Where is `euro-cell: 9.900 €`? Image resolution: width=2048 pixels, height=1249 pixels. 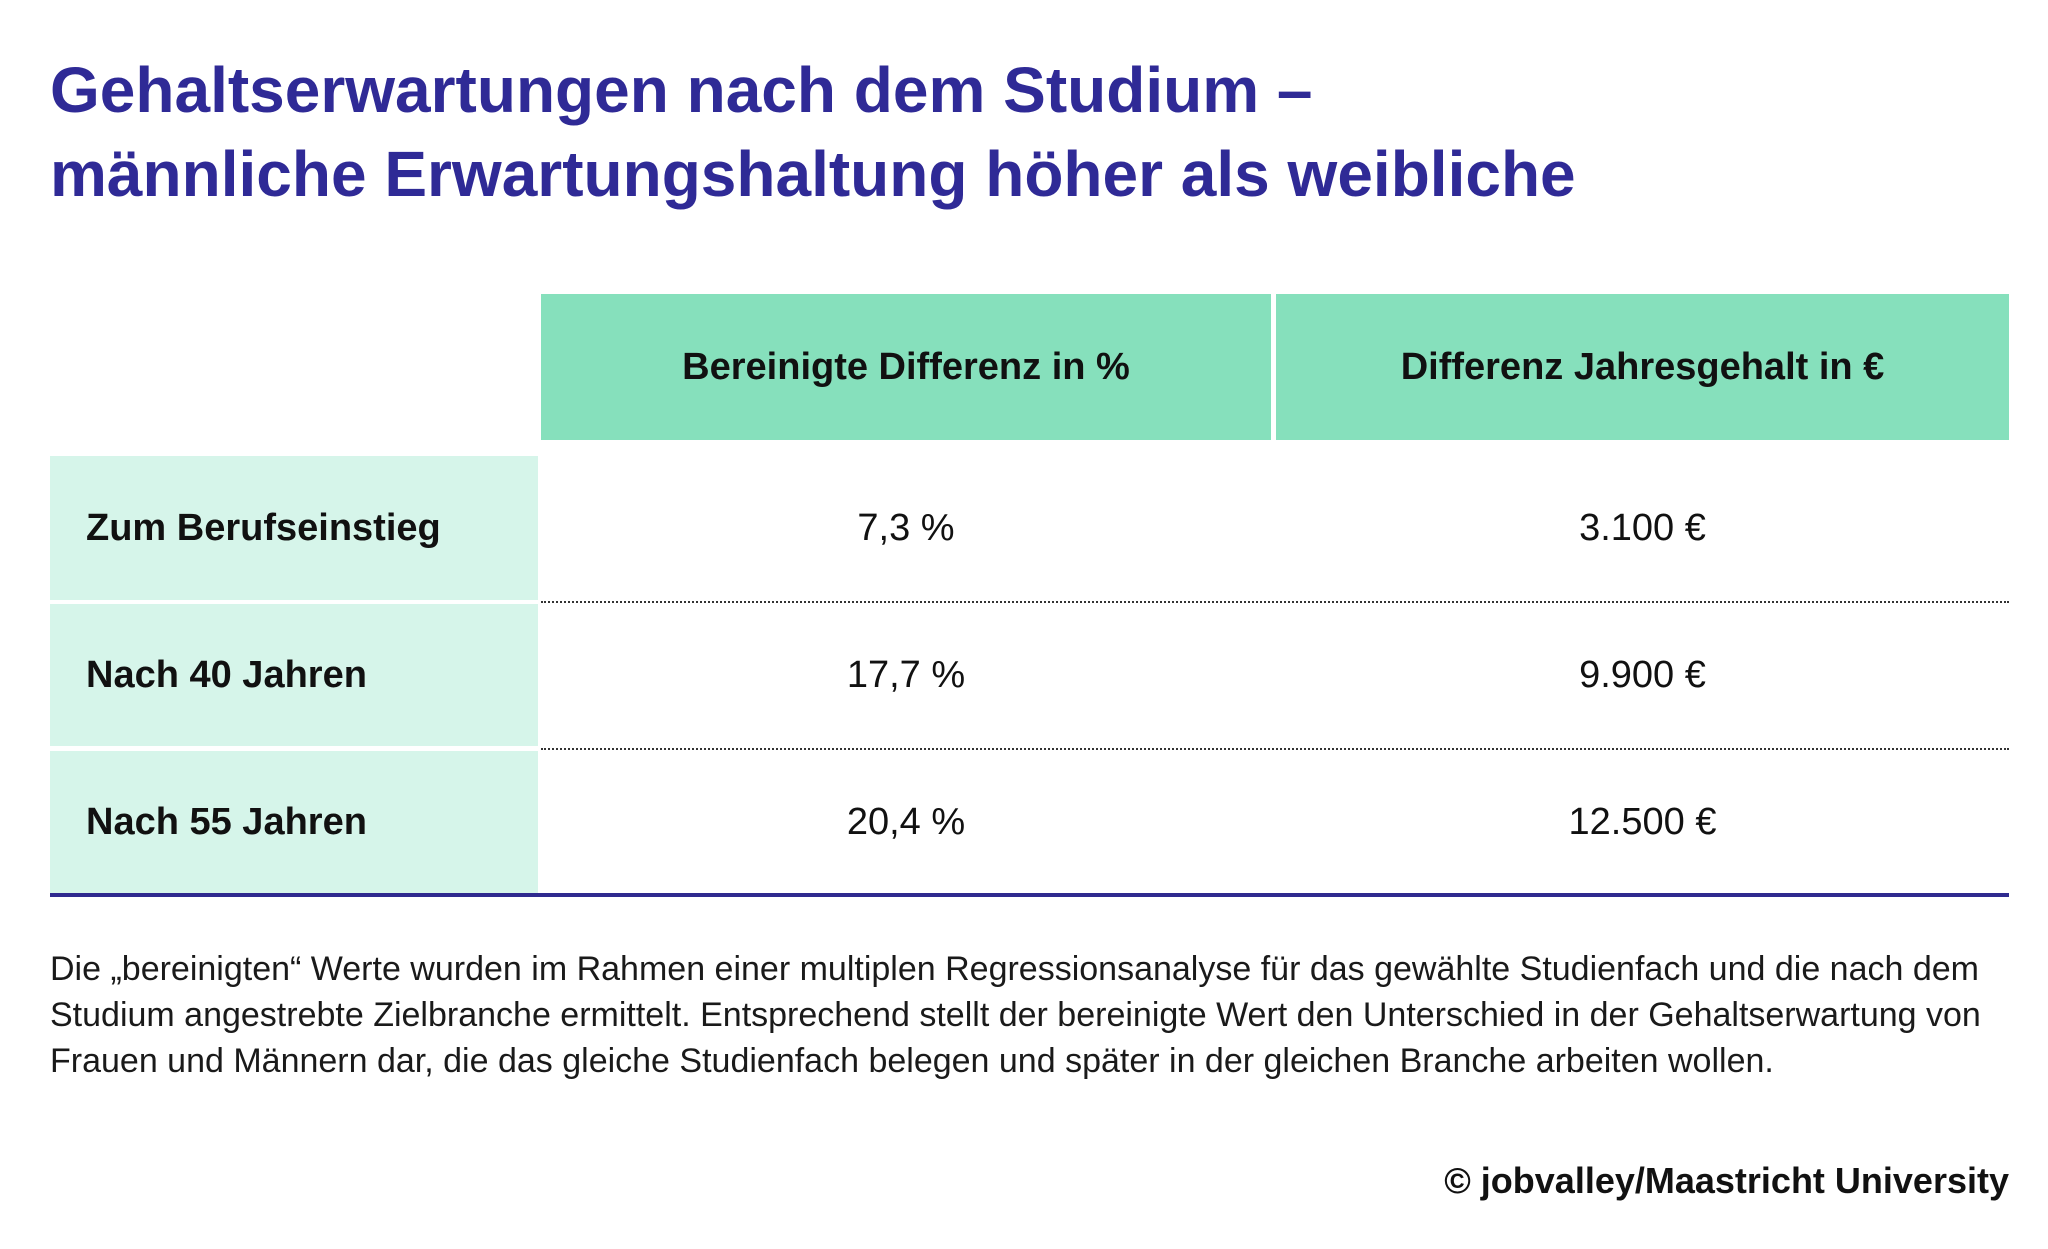
euro-cell: 9.900 € is located at coordinates (1642, 674).